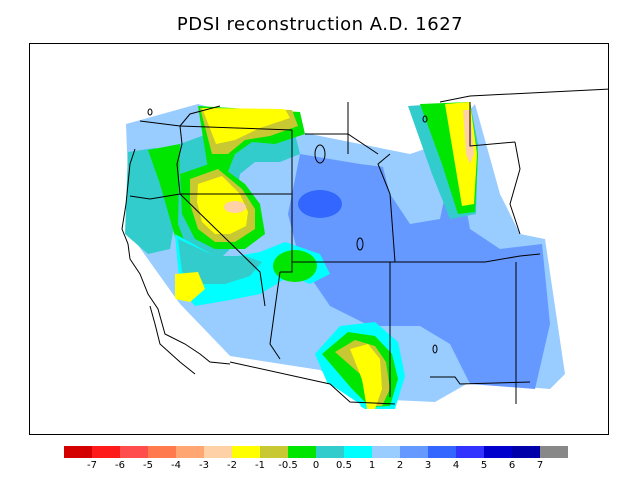 This screenshot has width=640, height=480. I want to click on legend-label: 7, so click(540, 465).